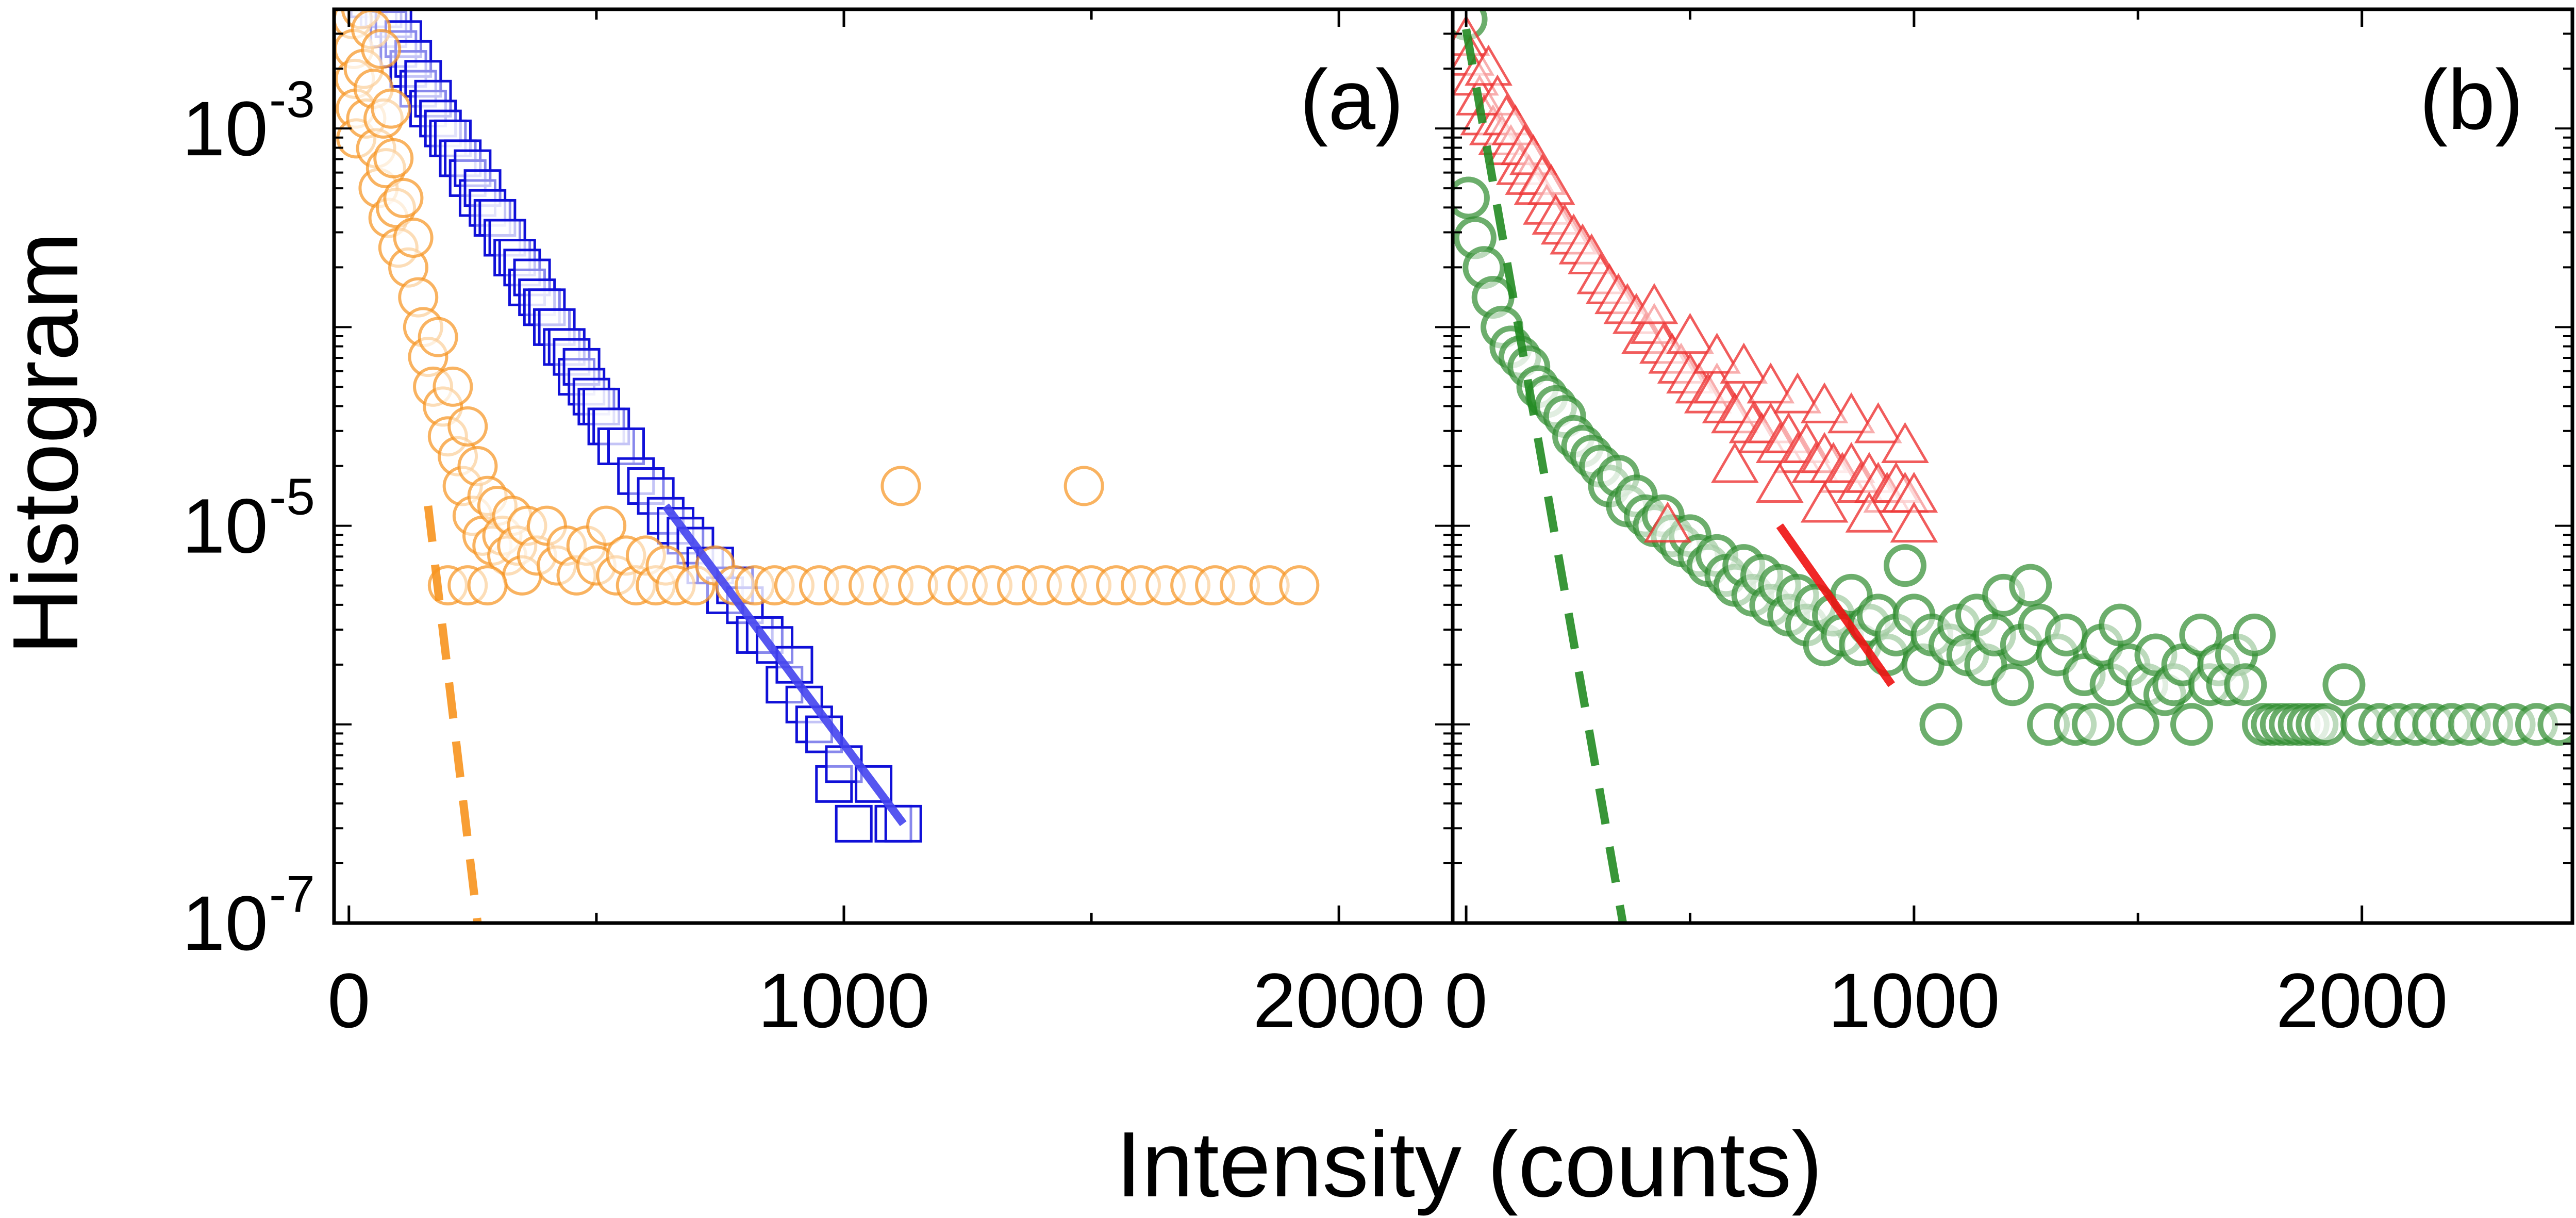 The height and width of the screenshot is (1218, 2576). Describe the element at coordinates (1352, 99) in the screenshot. I see `panel-label: (a)` at that location.